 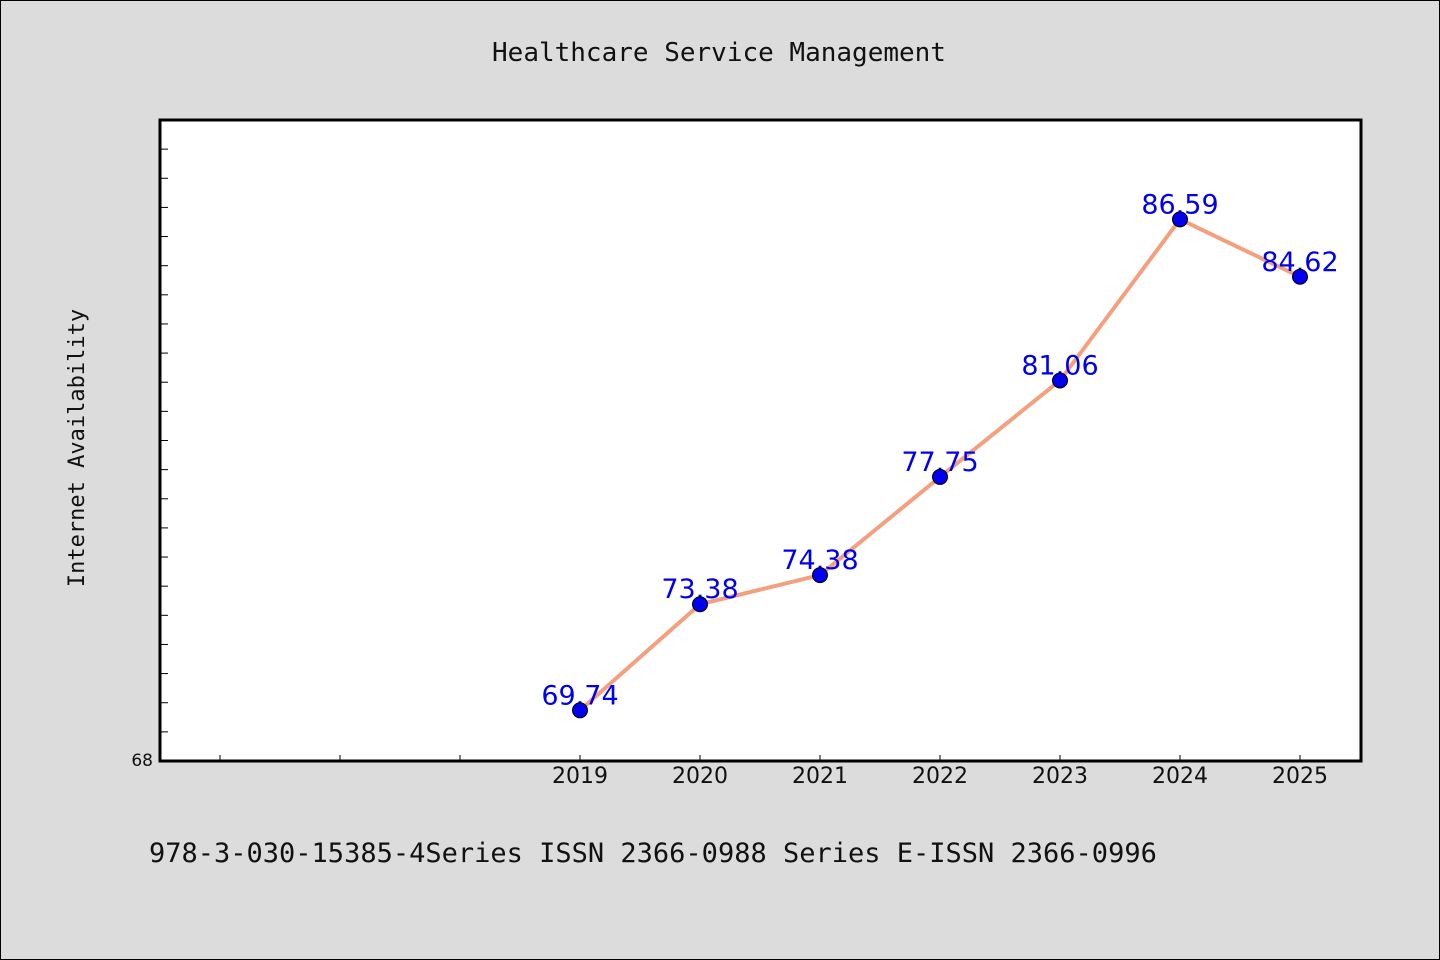 I want to click on x-tick-label: 2024, so click(x=1180, y=776).